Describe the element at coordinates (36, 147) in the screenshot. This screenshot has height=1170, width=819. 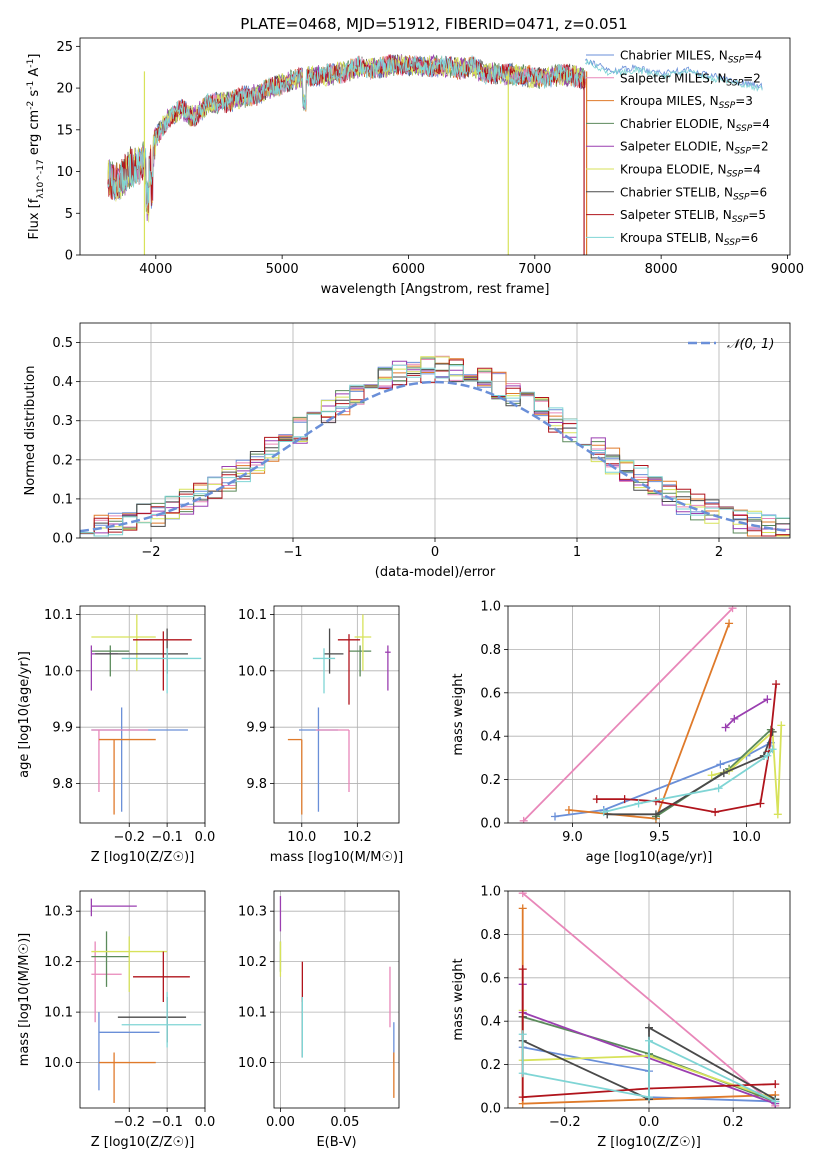
I see `spectrum-y-axis-label: Flux [fλ10^-17​ erg cm-2​ s-1​ A-1​]` at that location.